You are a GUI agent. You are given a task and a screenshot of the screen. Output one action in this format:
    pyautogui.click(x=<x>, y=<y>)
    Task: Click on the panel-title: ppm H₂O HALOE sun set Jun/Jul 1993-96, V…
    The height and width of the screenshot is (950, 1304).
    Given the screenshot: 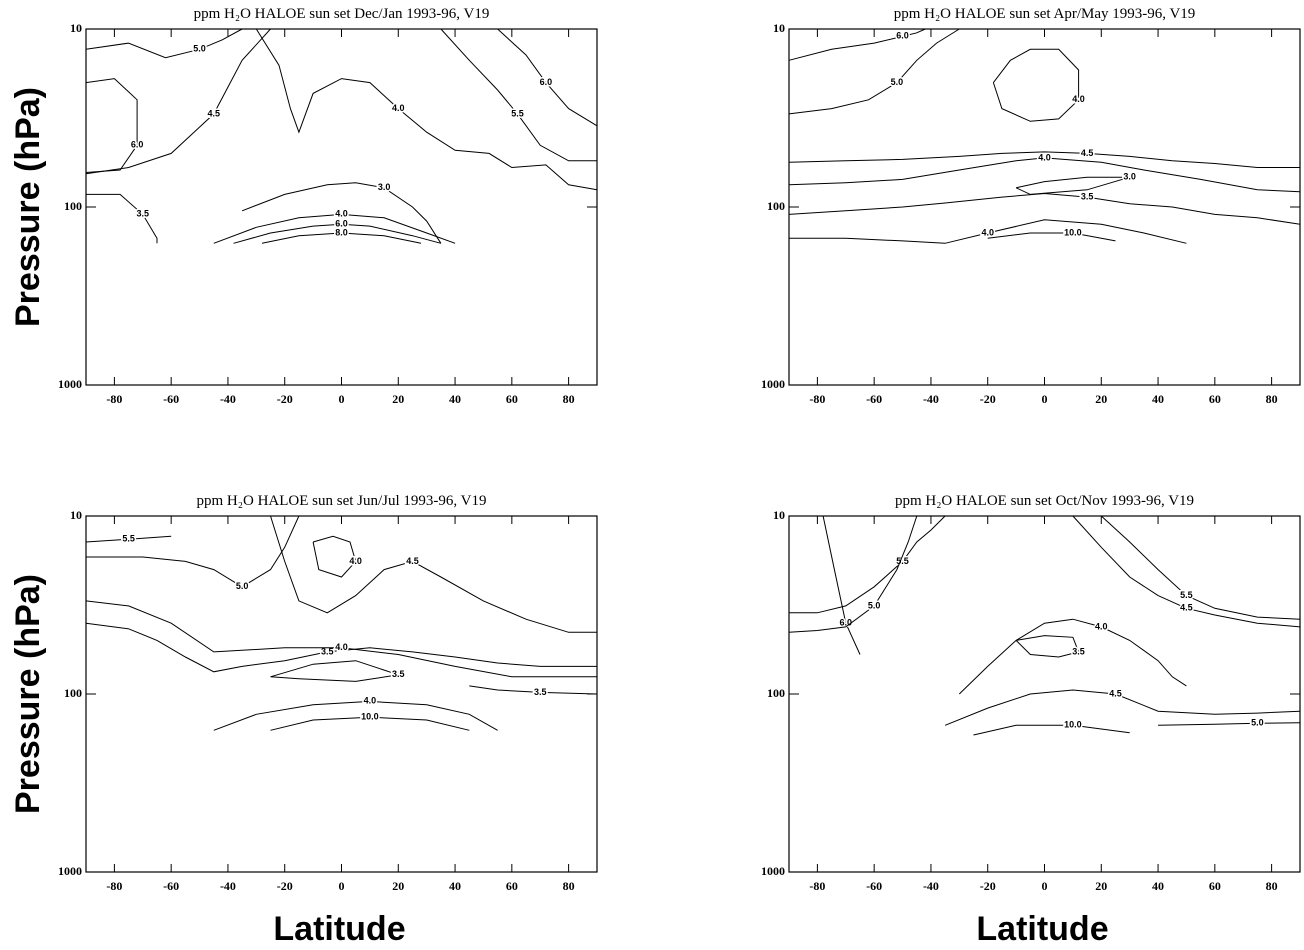 What is the action you would take?
    pyautogui.click(x=342, y=501)
    